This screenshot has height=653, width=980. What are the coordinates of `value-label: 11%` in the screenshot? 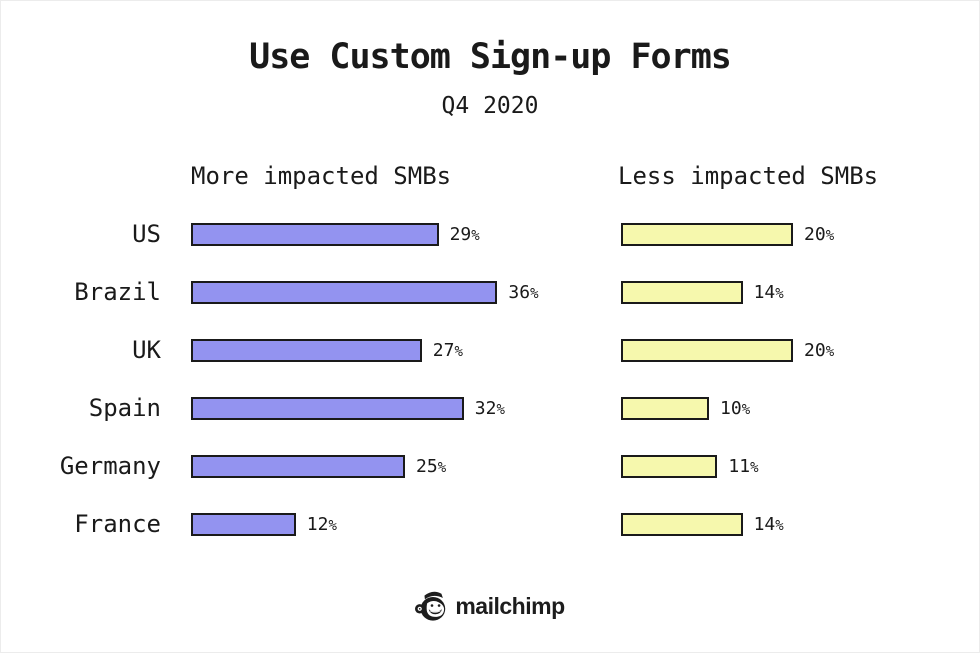 It's located at (743, 466).